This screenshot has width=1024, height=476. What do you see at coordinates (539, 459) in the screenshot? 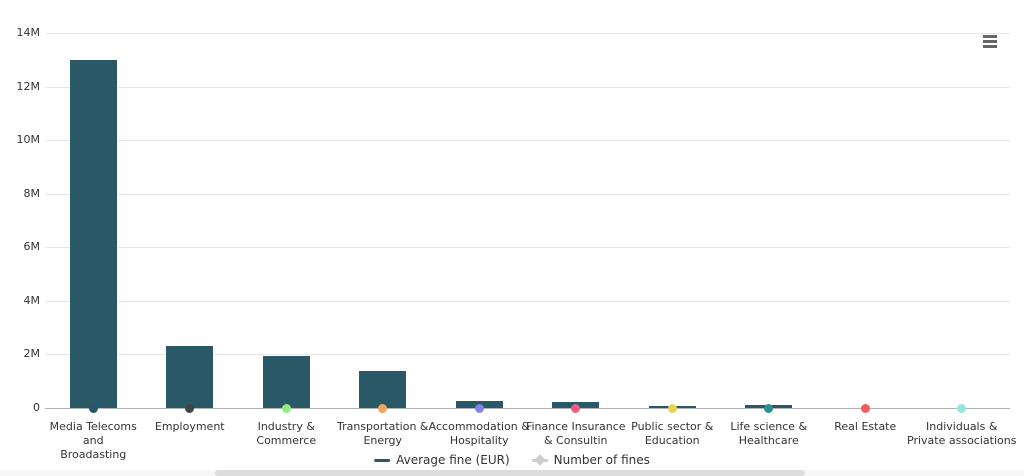
I see `diamond-marker-icon` at bounding box center [539, 459].